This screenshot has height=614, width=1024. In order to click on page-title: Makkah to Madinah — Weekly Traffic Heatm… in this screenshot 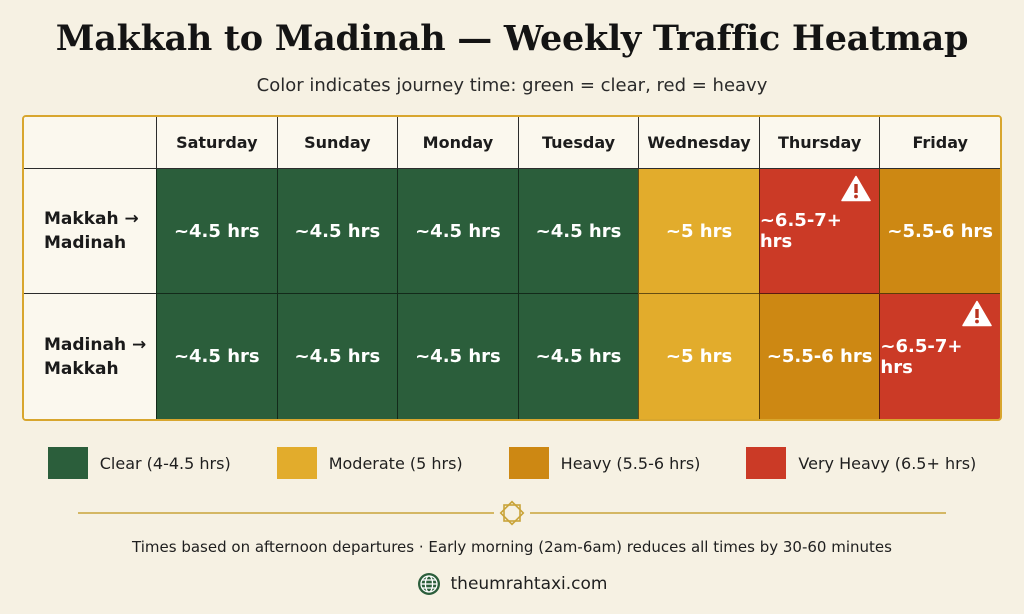, I will do `click(512, 38)`.